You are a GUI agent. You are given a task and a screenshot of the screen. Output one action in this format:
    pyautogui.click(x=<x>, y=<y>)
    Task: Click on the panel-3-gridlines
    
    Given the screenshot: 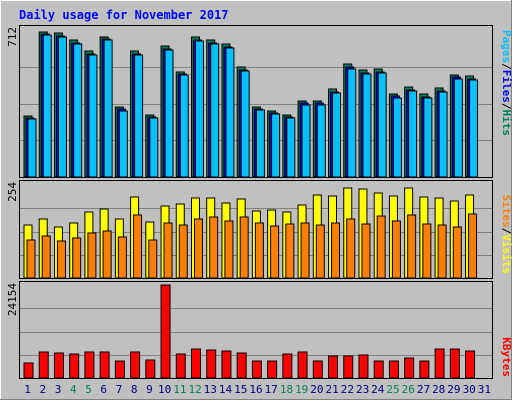 What is the action you would take?
    pyautogui.click(x=256, y=332)
    